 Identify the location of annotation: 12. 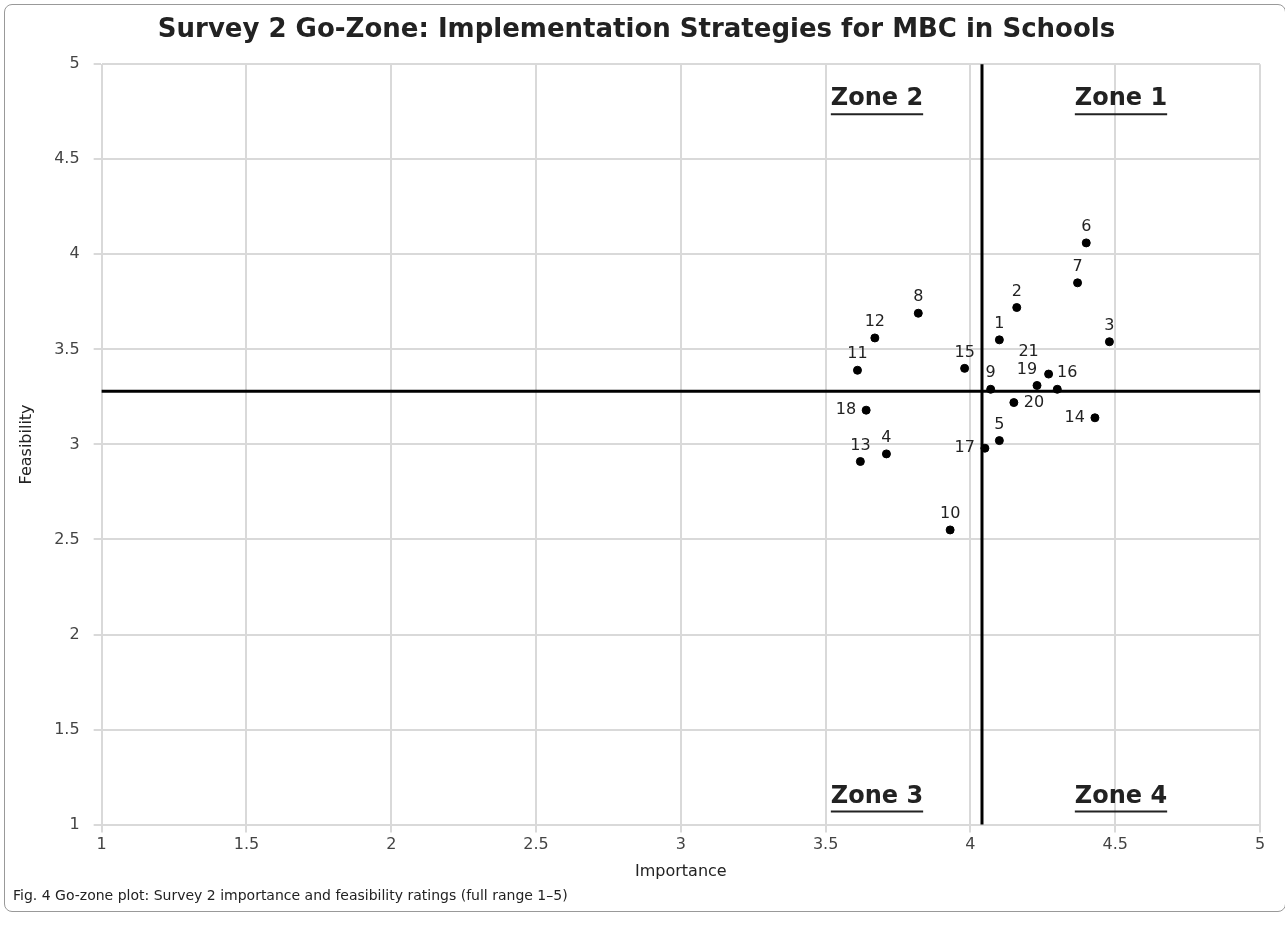
(875, 321).